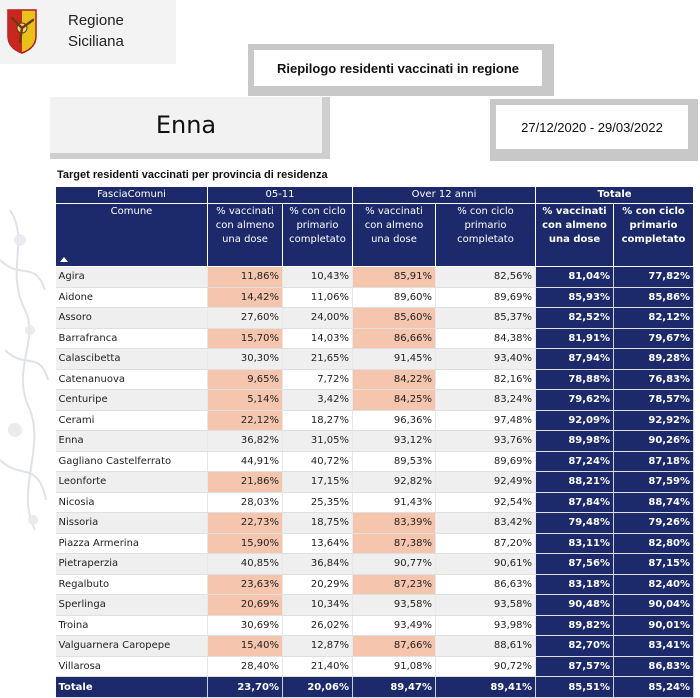 The height and width of the screenshot is (698, 700). I want to click on comune-cell: Barrafranca, so click(131, 338).